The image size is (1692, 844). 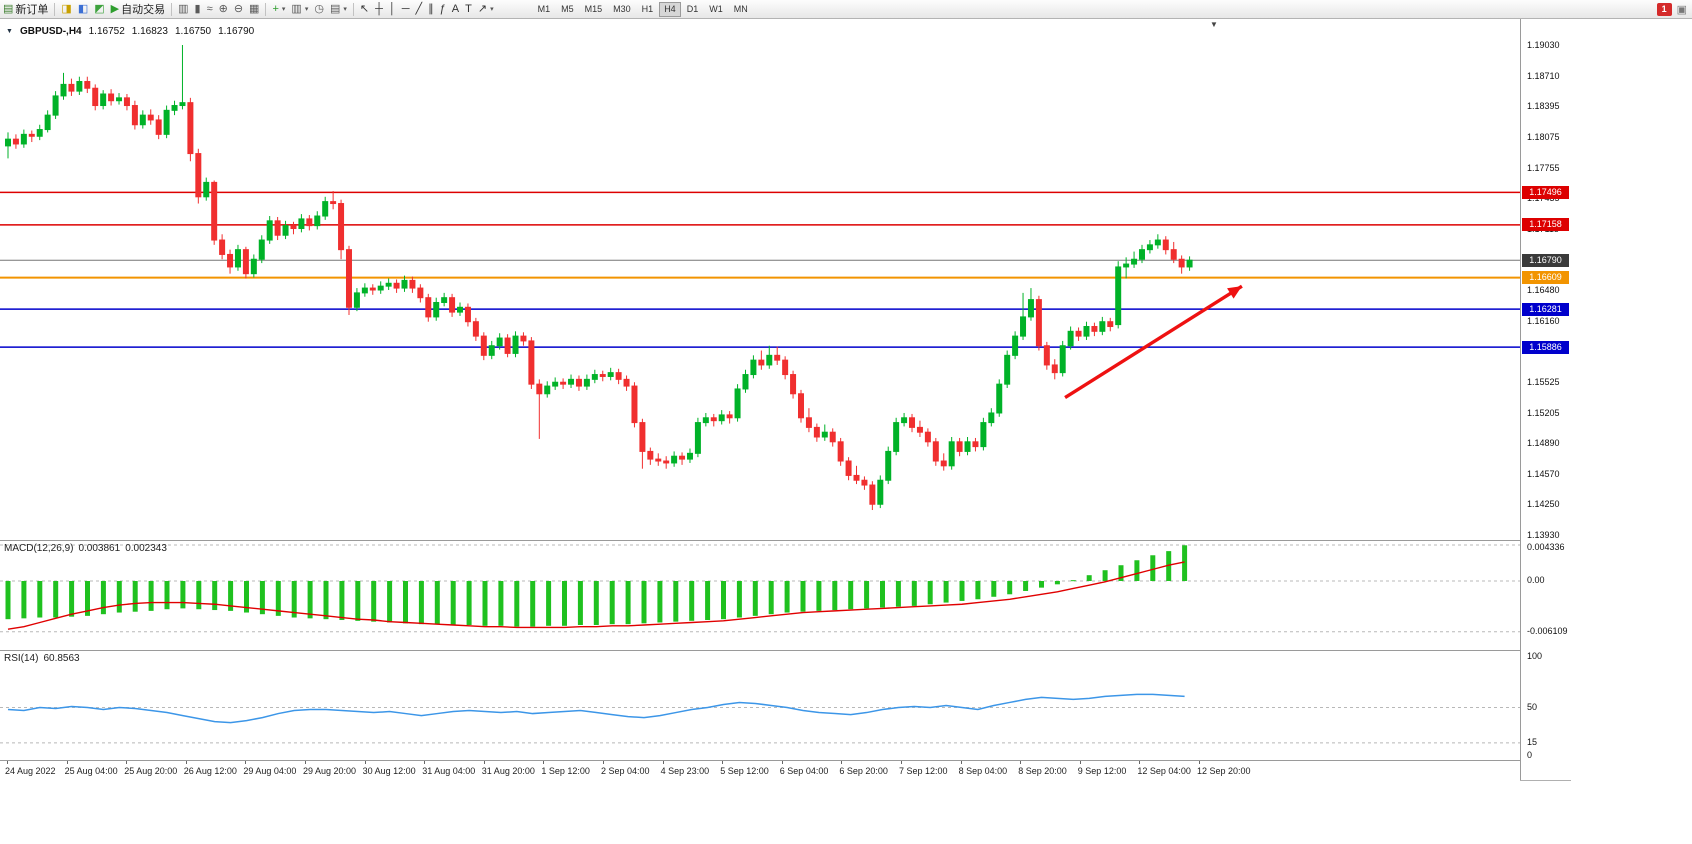 What do you see at coordinates (254, 9) in the screenshot?
I see `tile-windows-icon: ▦` at bounding box center [254, 9].